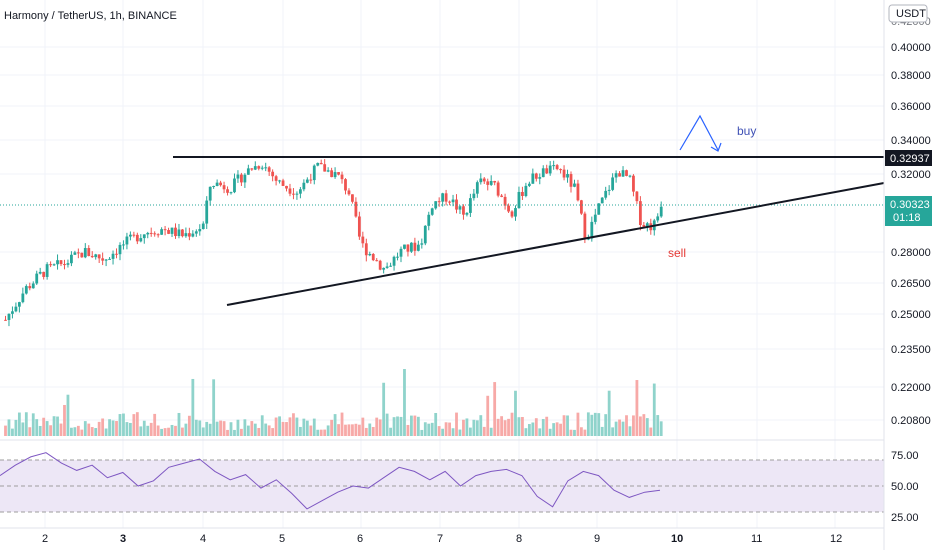 The height and width of the screenshot is (550, 932). What do you see at coordinates (746, 131) in the screenshot?
I see `buy-annotation: buy` at bounding box center [746, 131].